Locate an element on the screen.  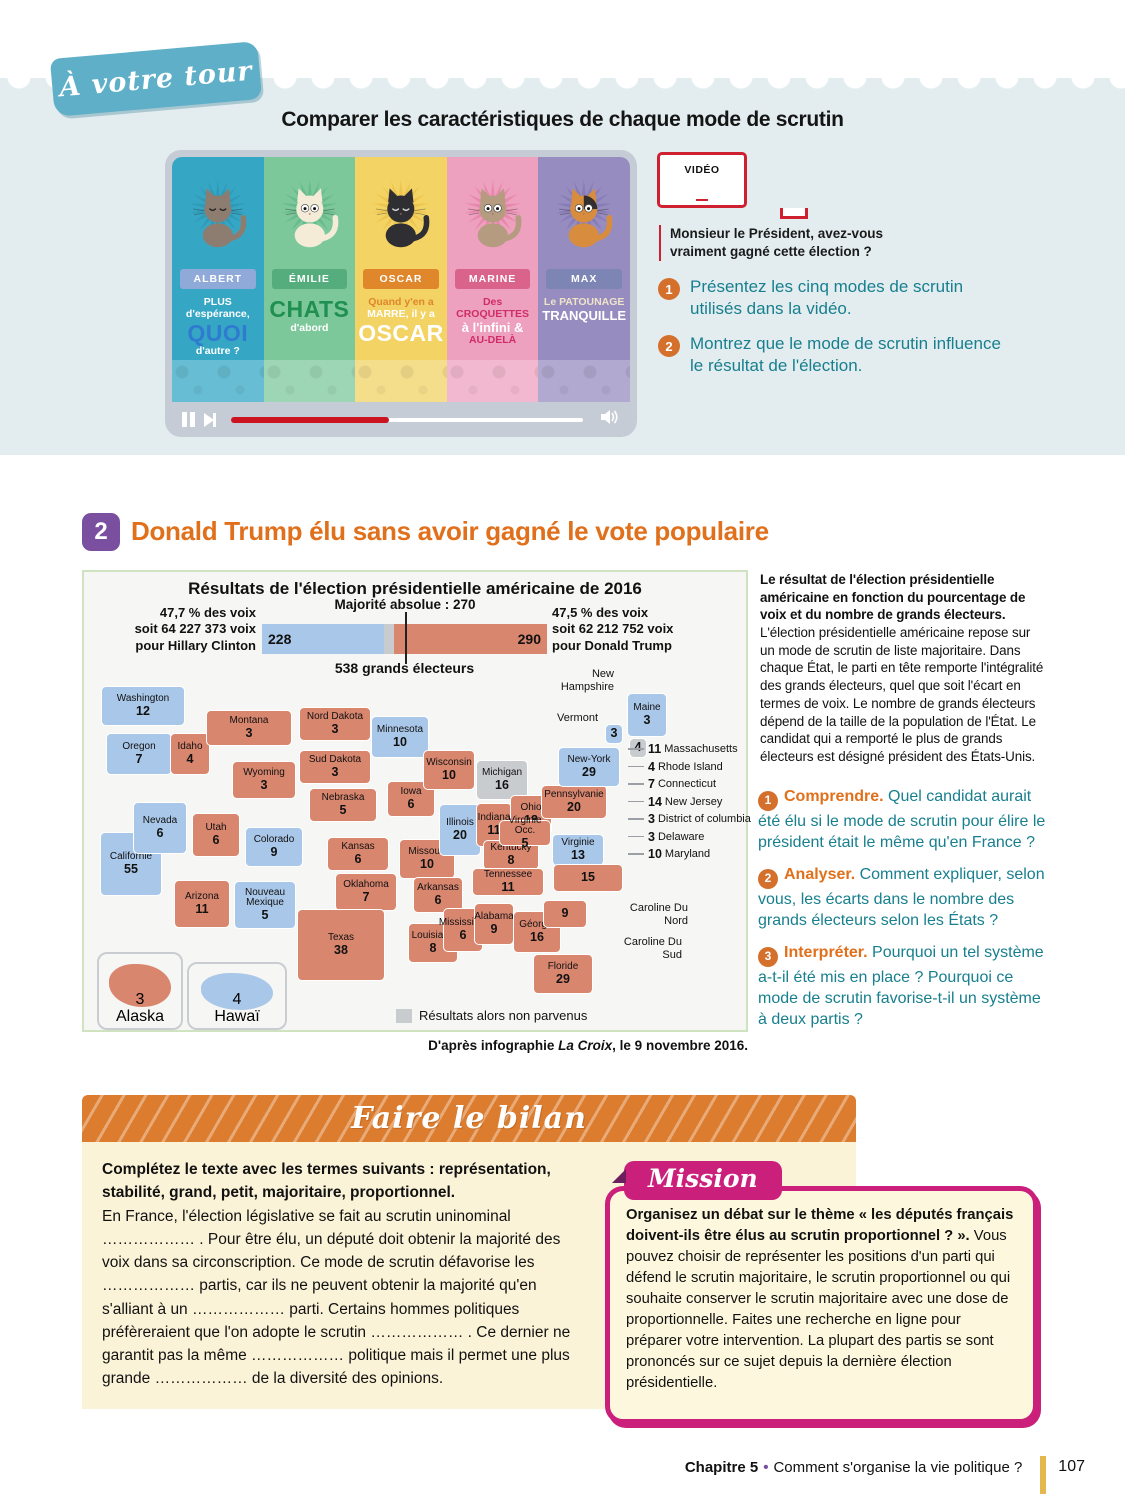
map-legend: Résultats alors non parvenus is located at coordinates (491, 1015).